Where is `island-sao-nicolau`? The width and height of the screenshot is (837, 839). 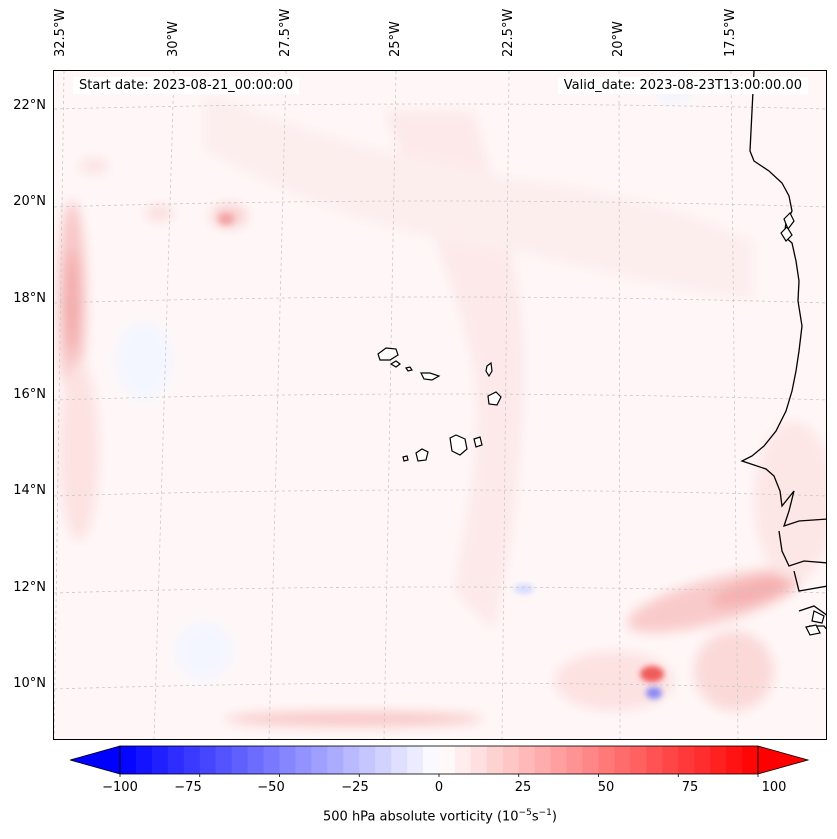
island-sao-nicolau is located at coordinates (430, 376).